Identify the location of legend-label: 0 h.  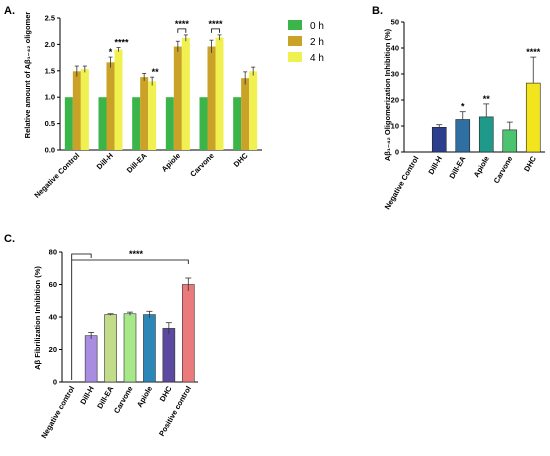
(317, 26).